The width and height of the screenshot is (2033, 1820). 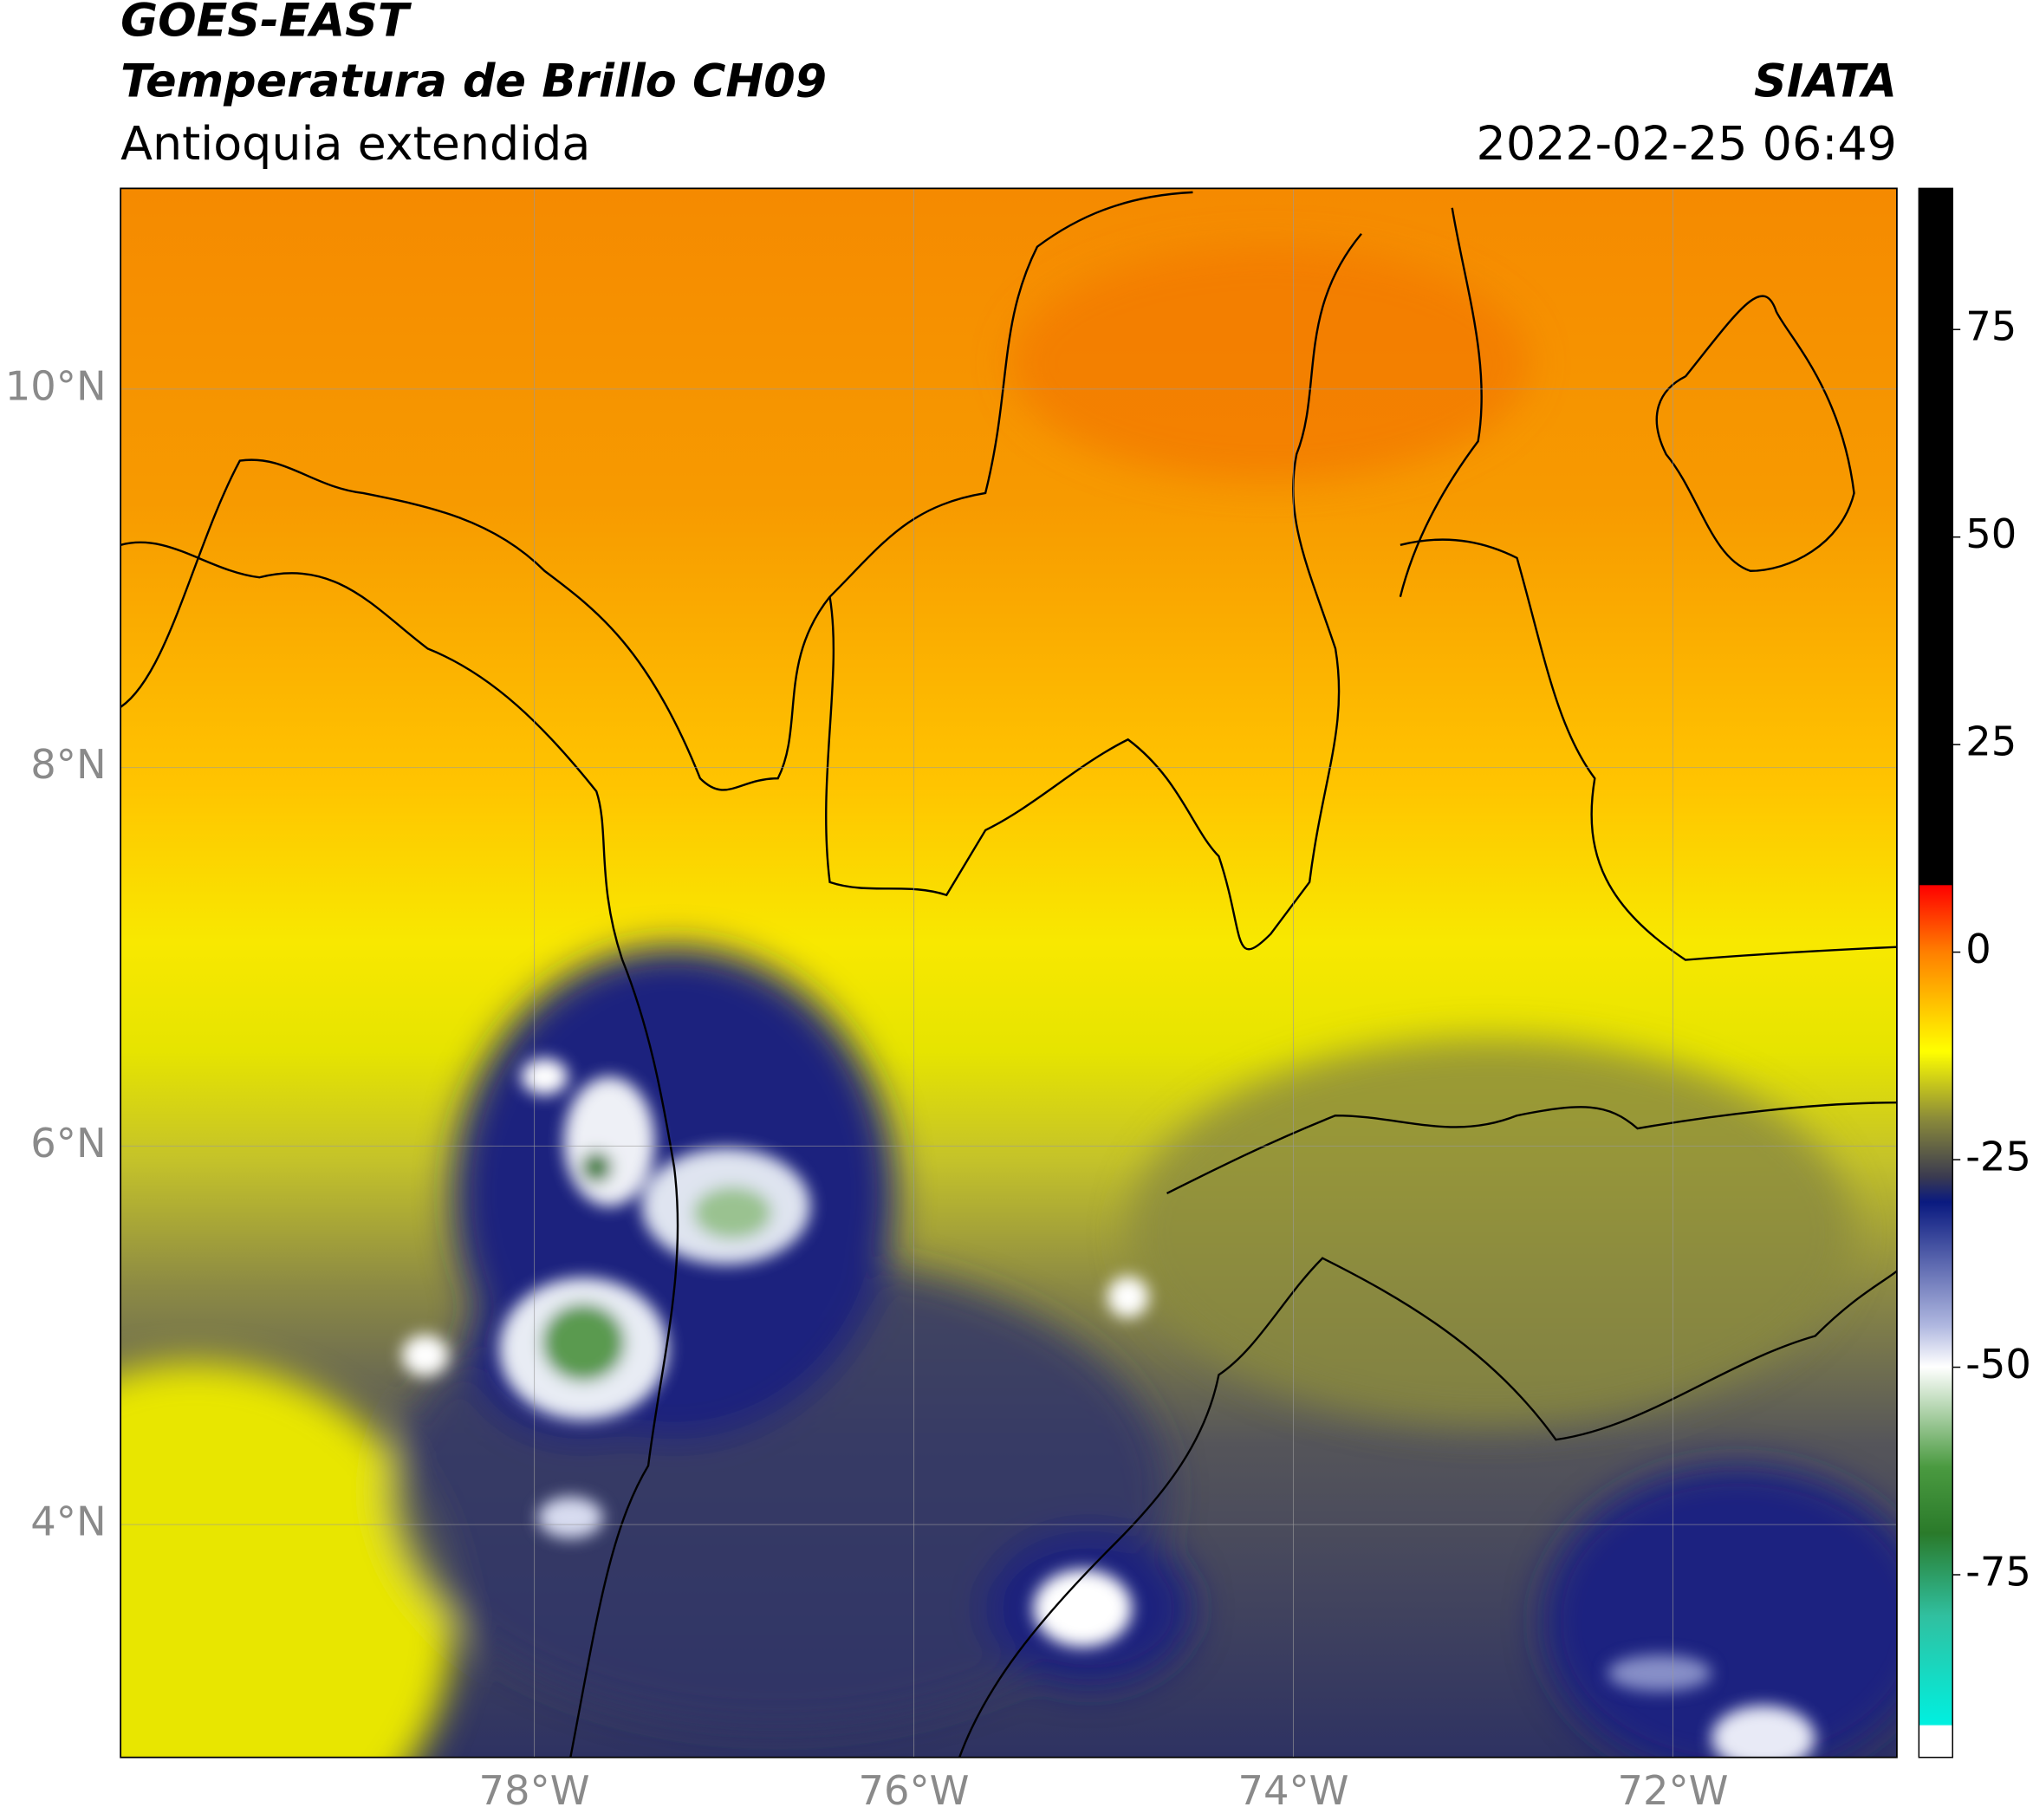 What do you see at coordinates (355, 143) in the screenshot?
I see `region: Antioquia extendida` at bounding box center [355, 143].